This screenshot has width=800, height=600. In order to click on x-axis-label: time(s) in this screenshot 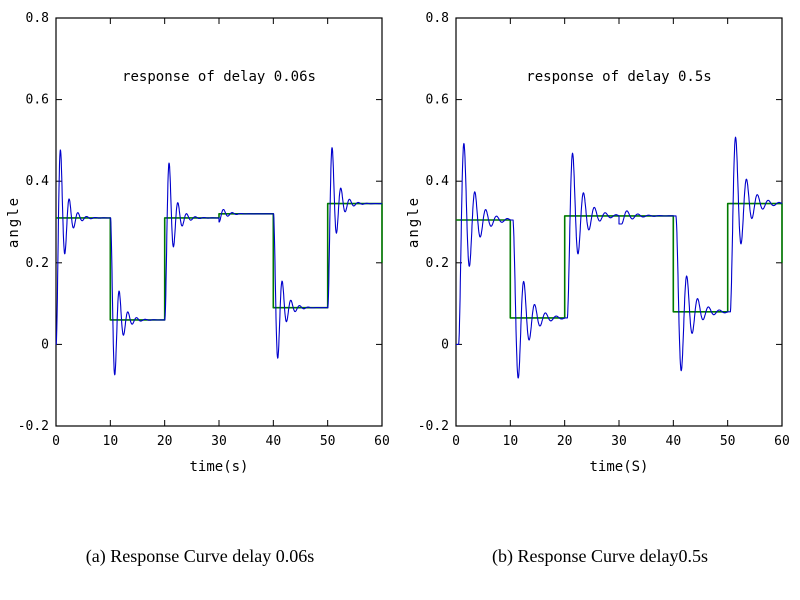, I will do `click(218, 467)`.